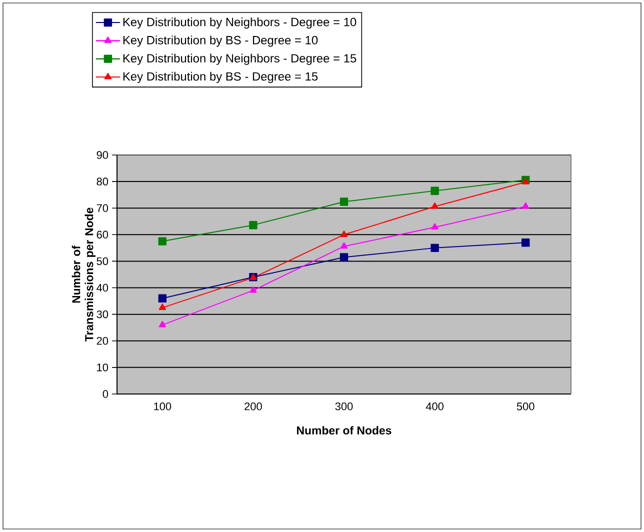 This screenshot has width=644, height=532. I want to click on y-tick-label: 50, so click(102, 261).